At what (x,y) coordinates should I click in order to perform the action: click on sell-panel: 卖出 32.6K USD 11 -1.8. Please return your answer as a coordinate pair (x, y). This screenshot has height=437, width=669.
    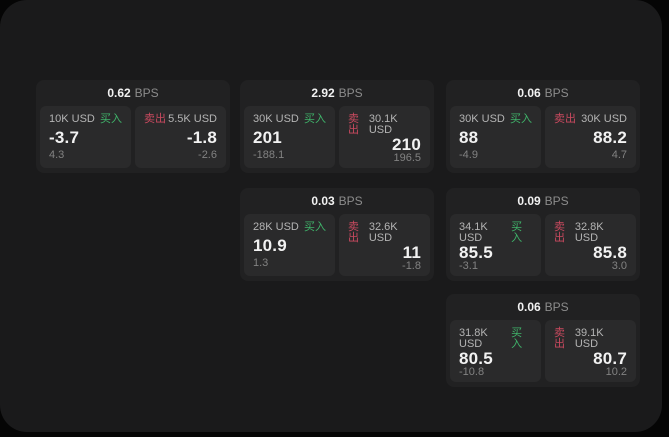
    Looking at the image, I should click on (384, 245).